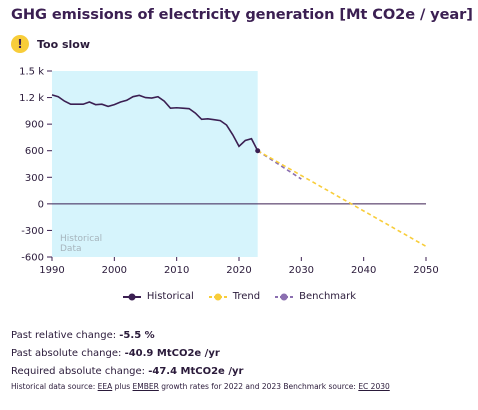 The height and width of the screenshot is (410, 478). I want to click on stat-required-label: Required absolute change:, so click(78, 371).